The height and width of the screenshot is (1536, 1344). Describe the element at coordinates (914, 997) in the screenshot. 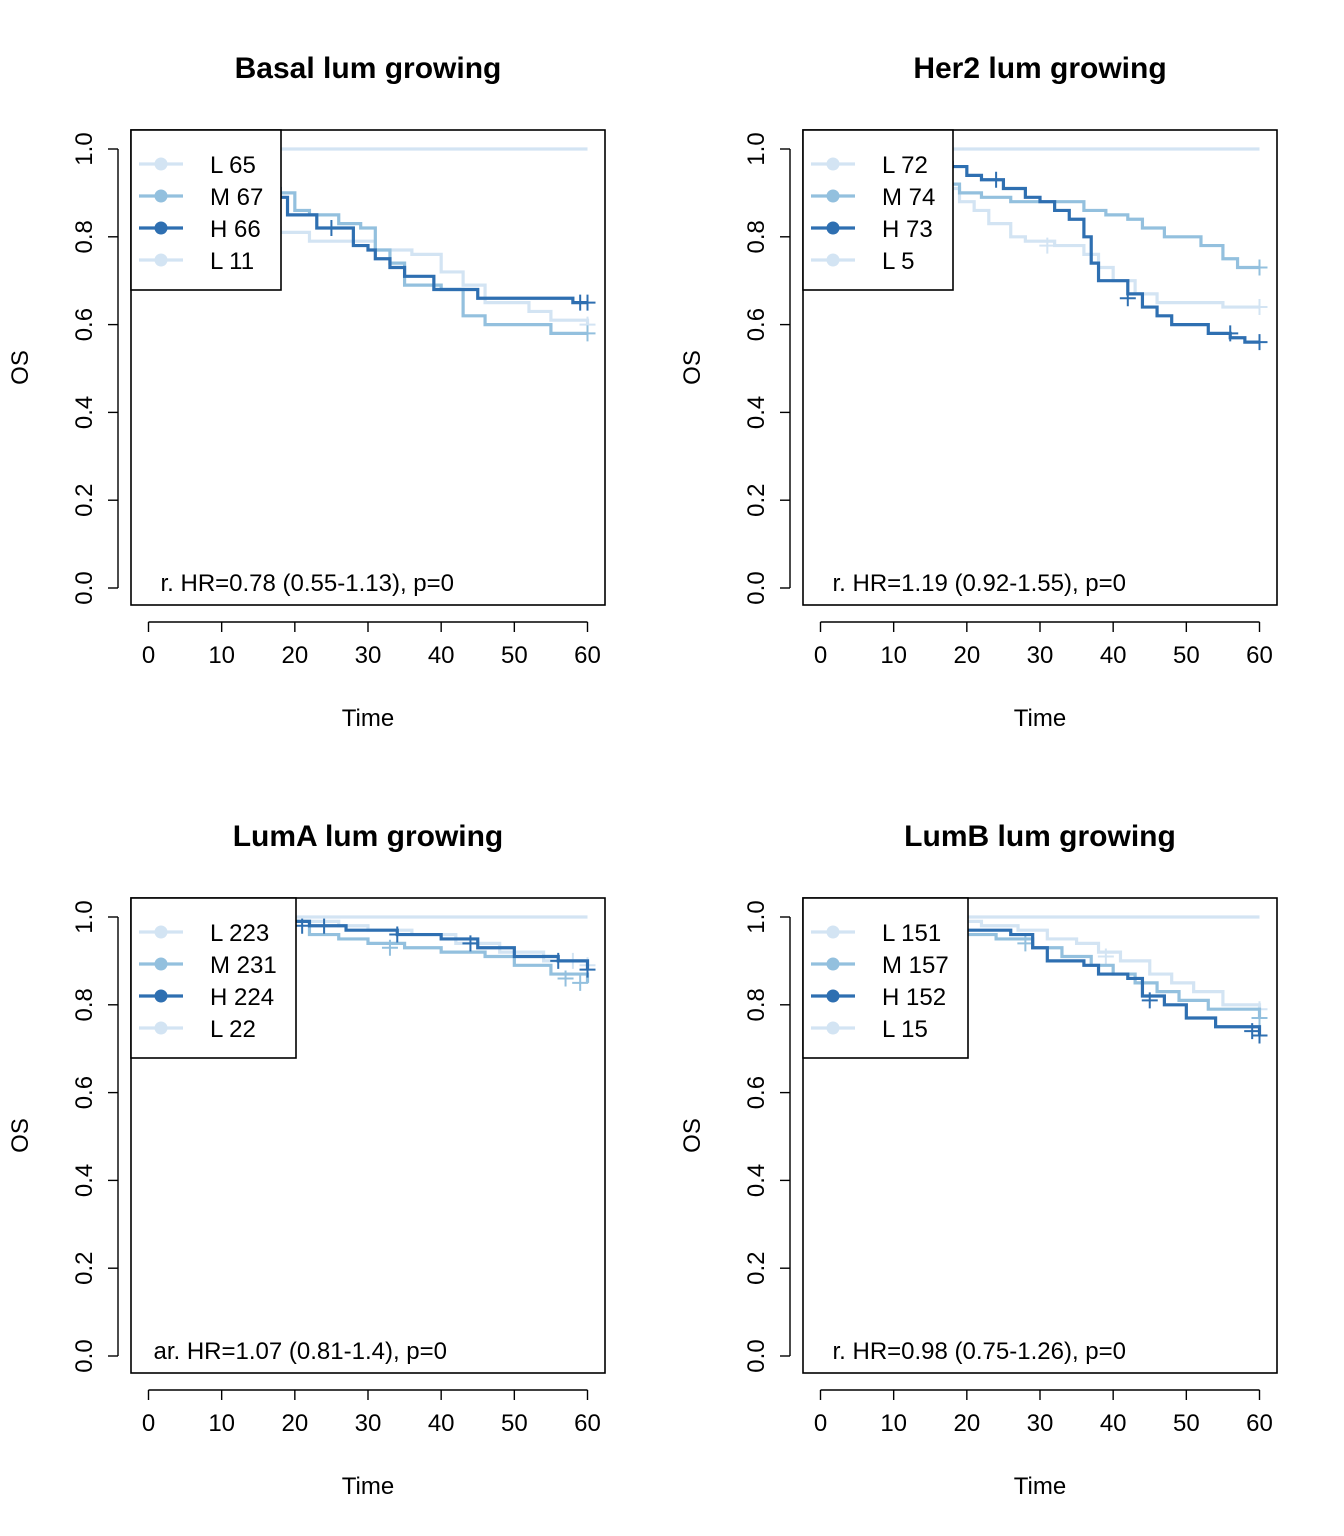

I see `legend-label: H 152` at that location.